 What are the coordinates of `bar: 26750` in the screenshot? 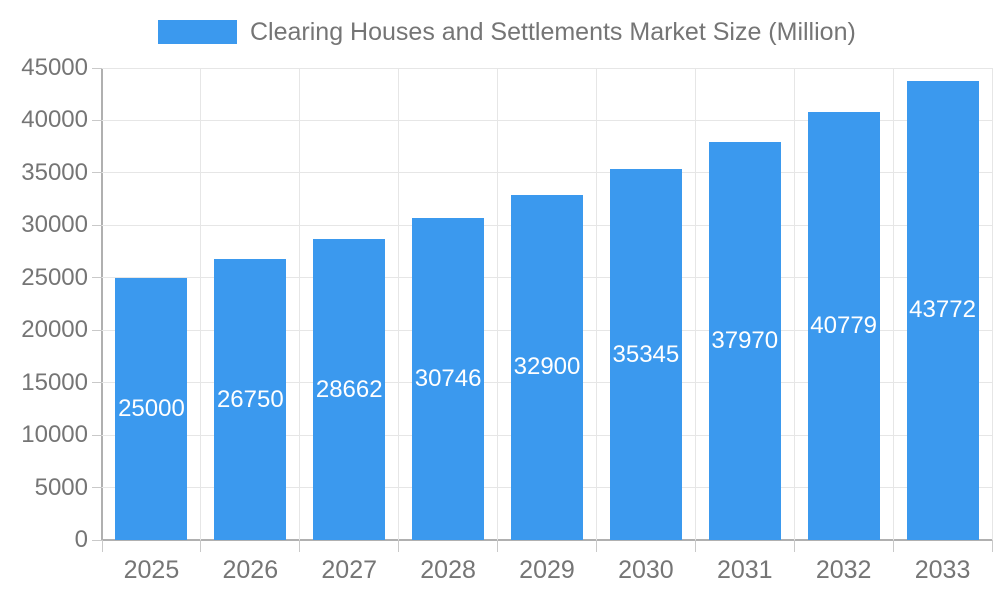 It's located at (250, 399).